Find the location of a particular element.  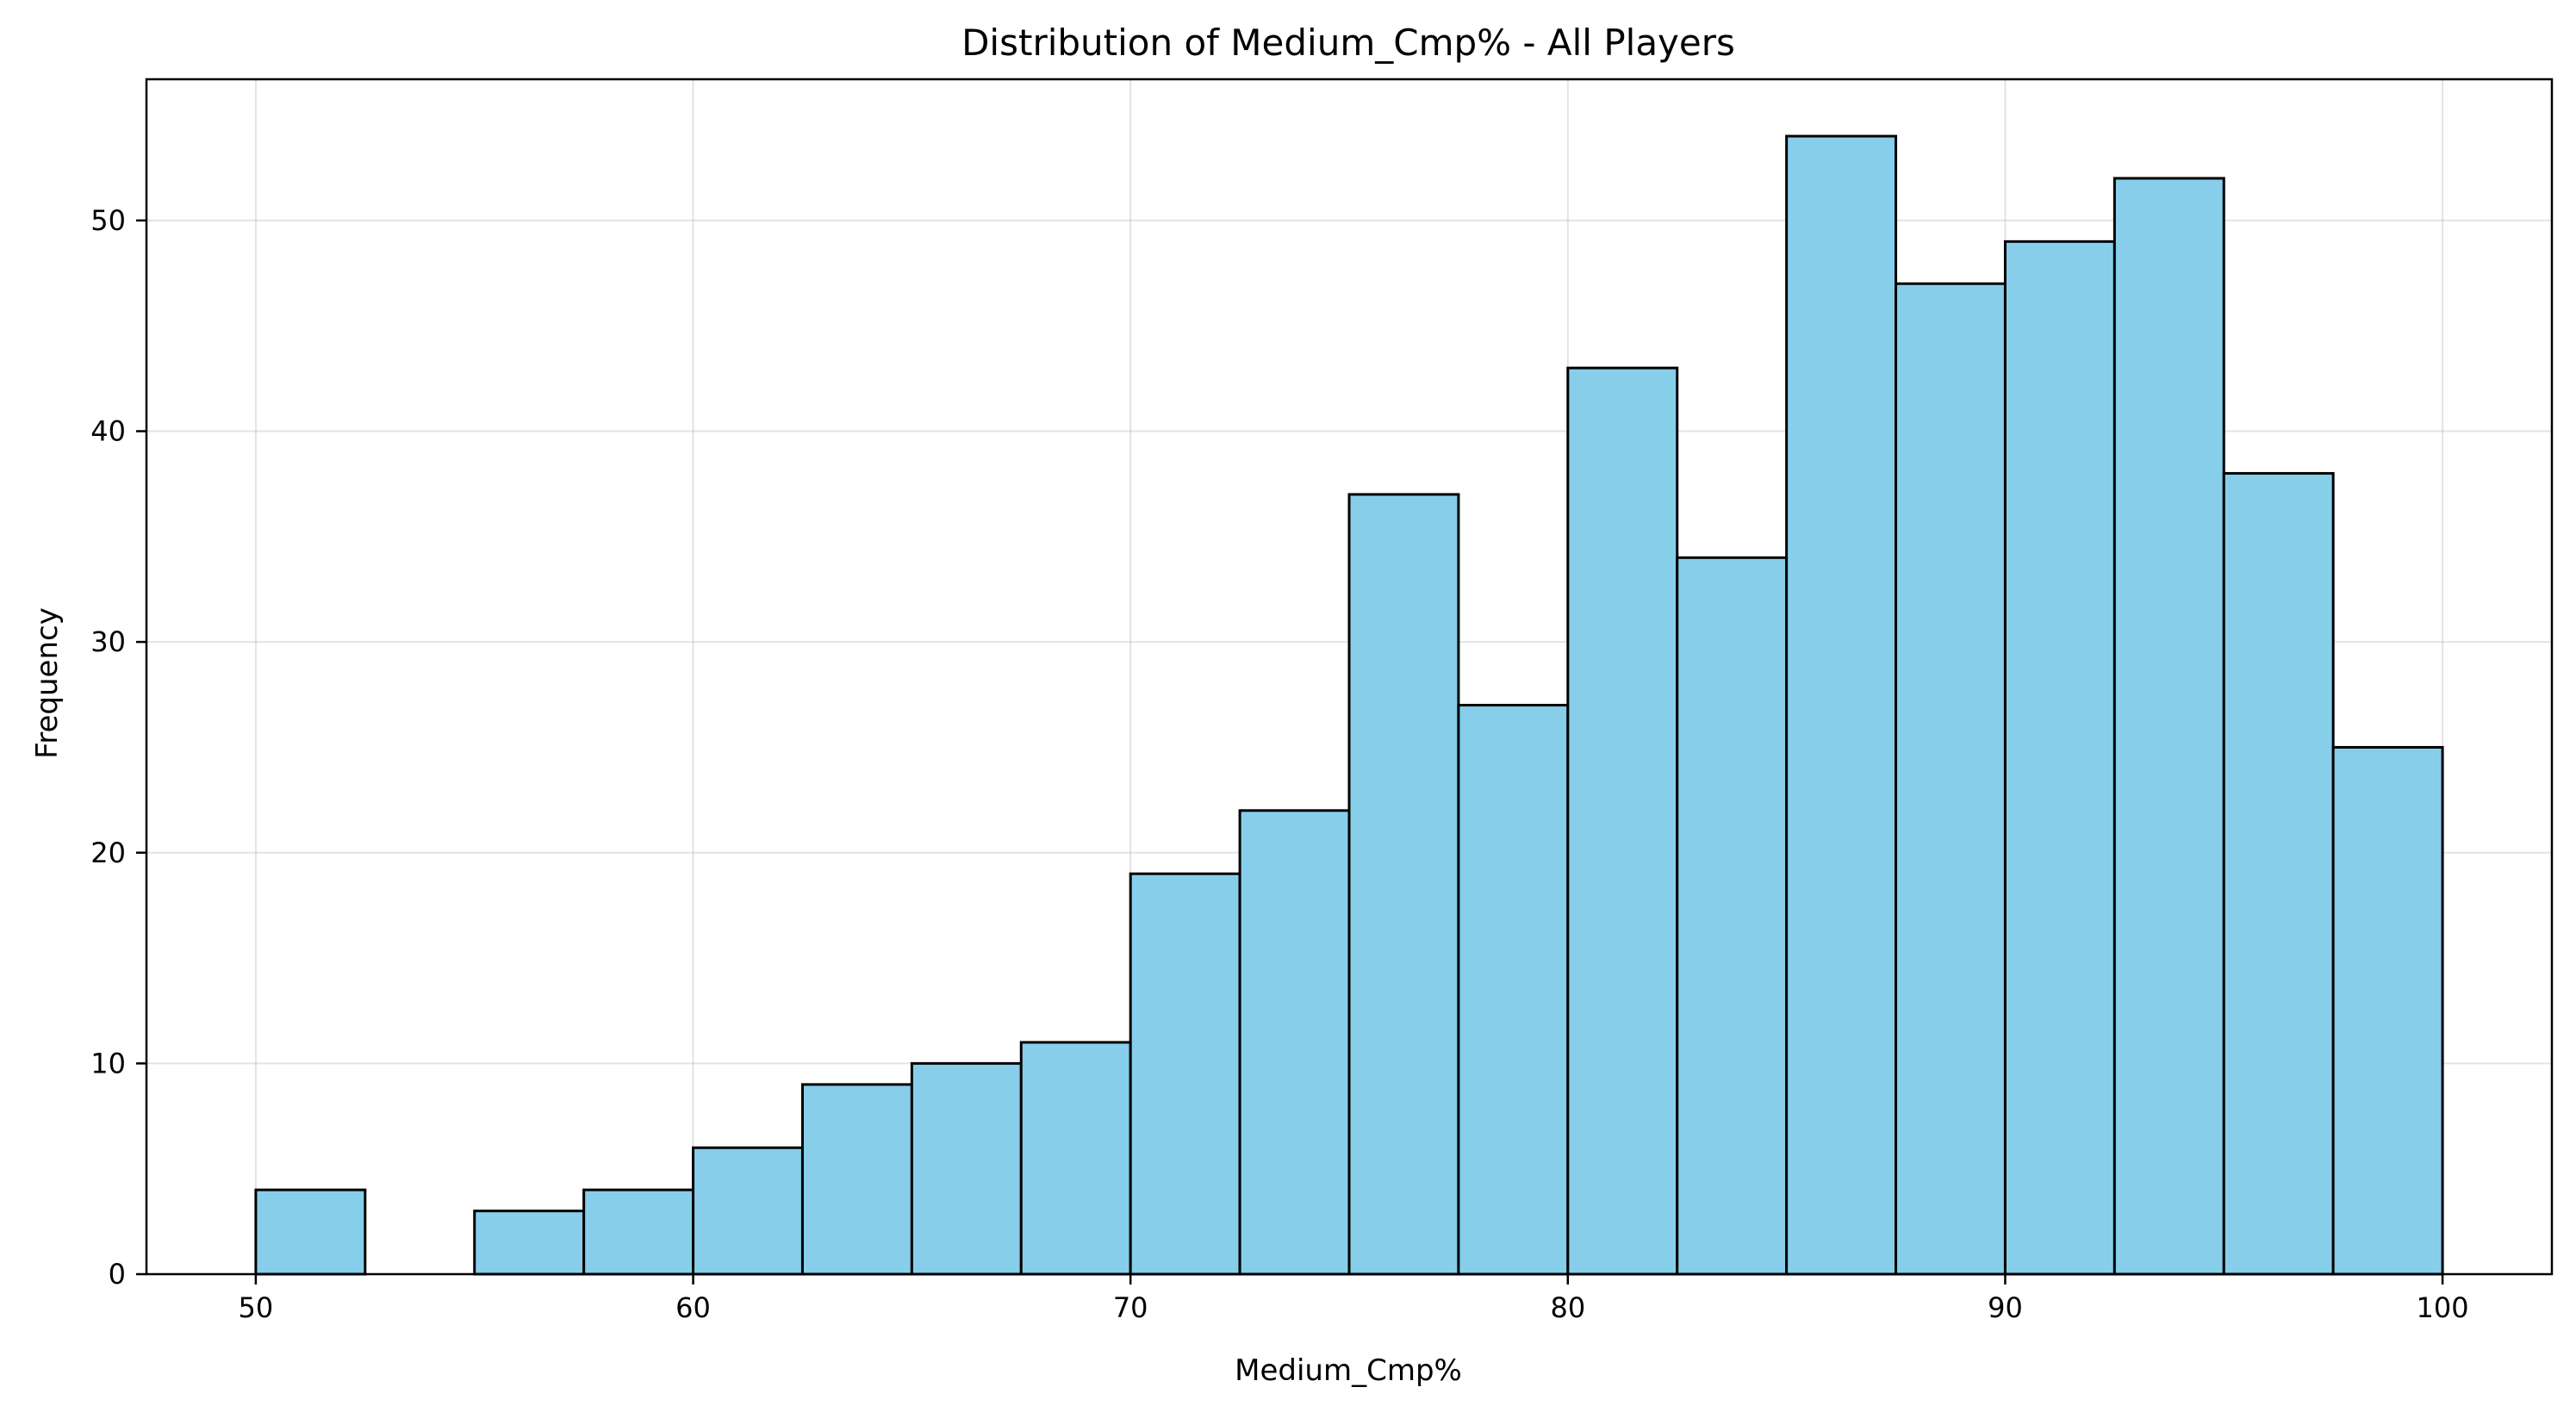

x-tick-label: 50 is located at coordinates (257, 1308).